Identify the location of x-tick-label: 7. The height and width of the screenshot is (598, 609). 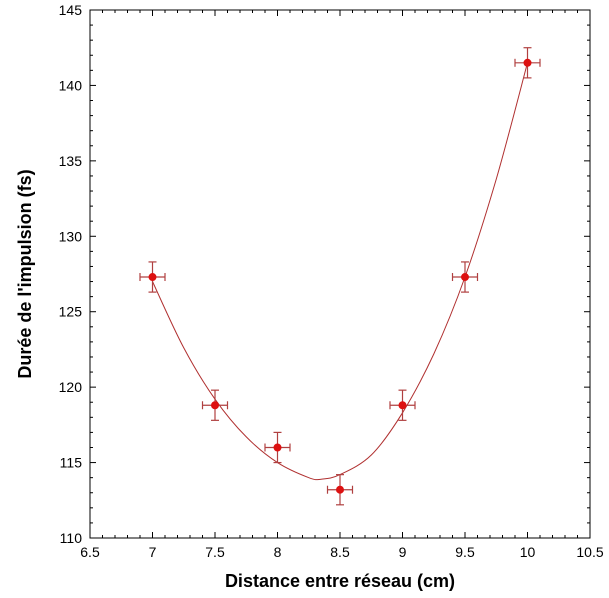
(153, 552).